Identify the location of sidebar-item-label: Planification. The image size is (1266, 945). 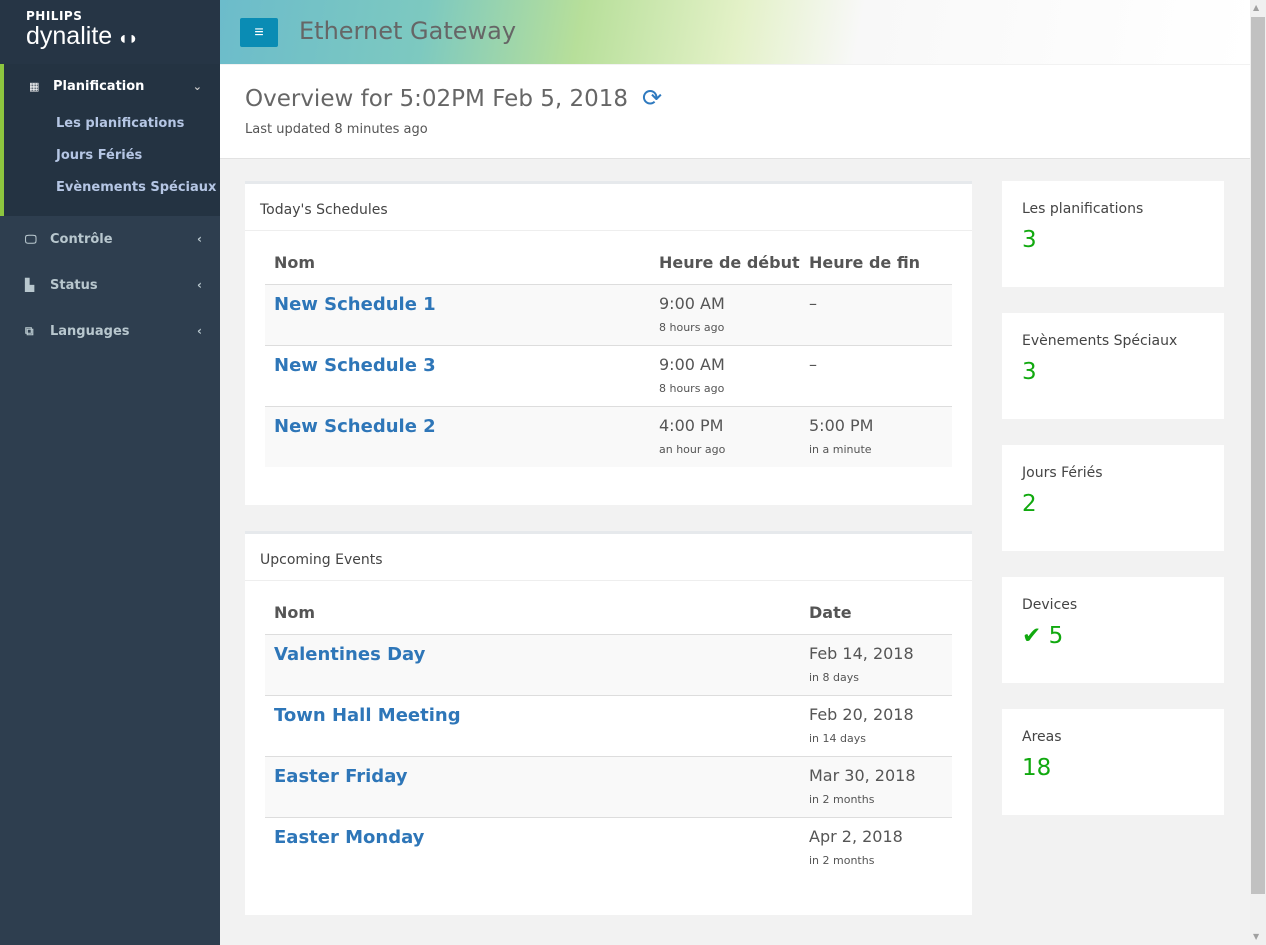
(99, 86).